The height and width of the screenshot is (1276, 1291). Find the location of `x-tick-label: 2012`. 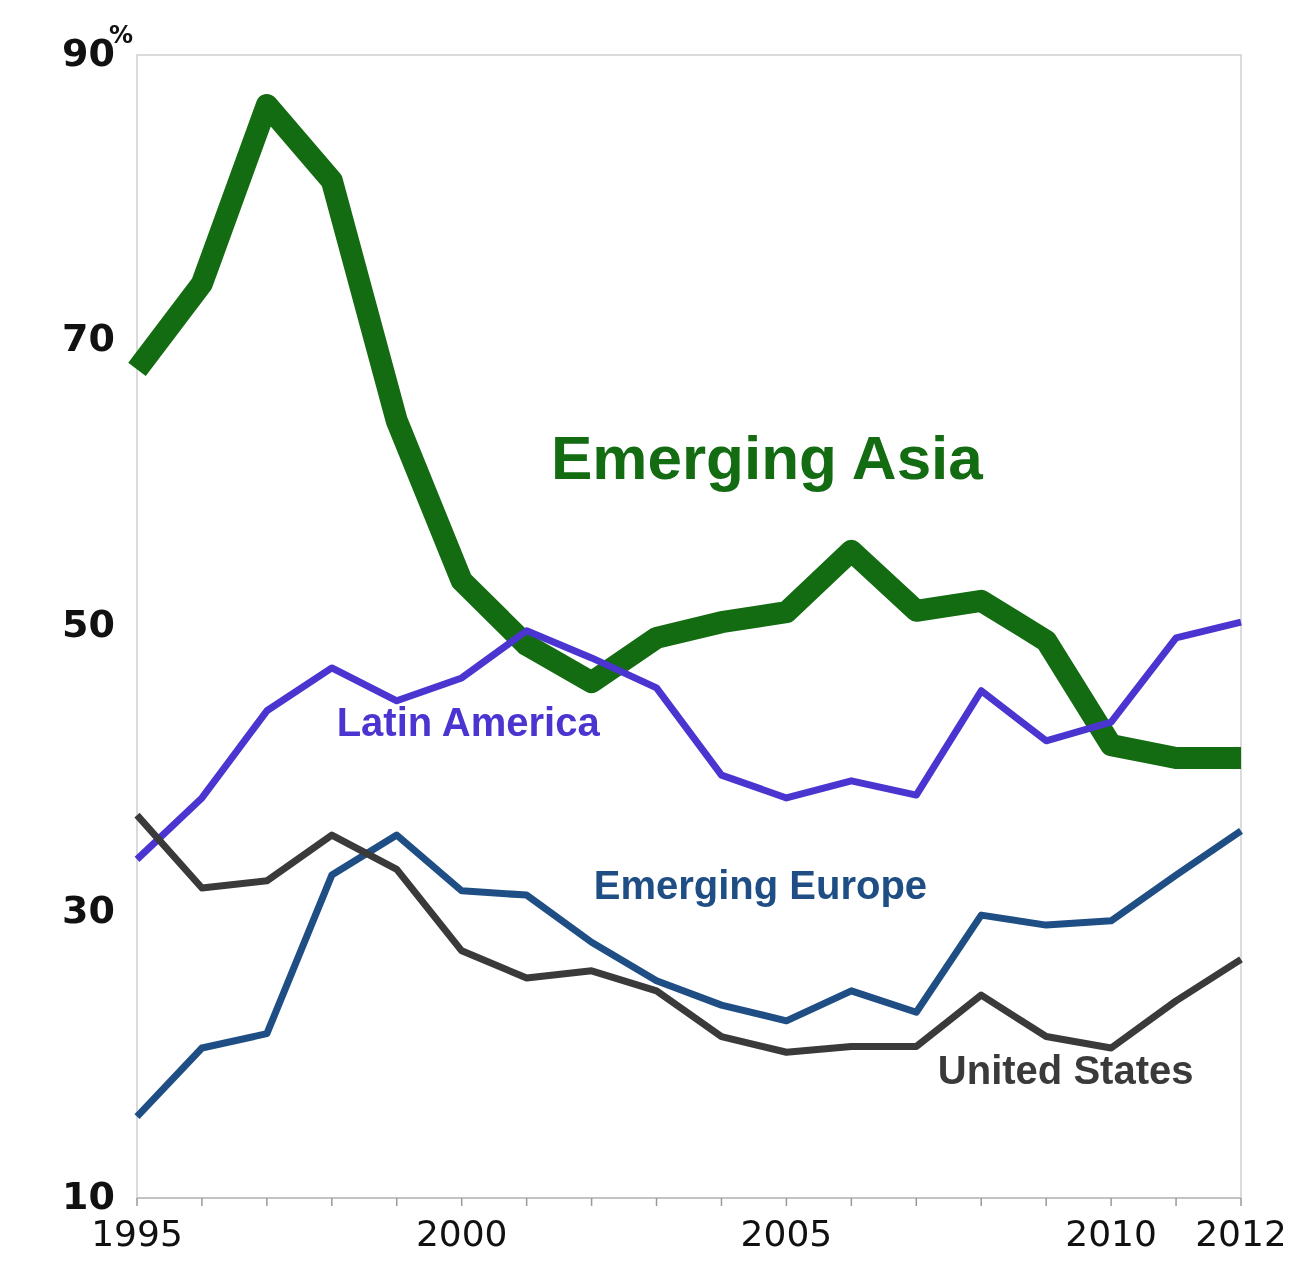

x-tick-label: 2012 is located at coordinates (1241, 1233).